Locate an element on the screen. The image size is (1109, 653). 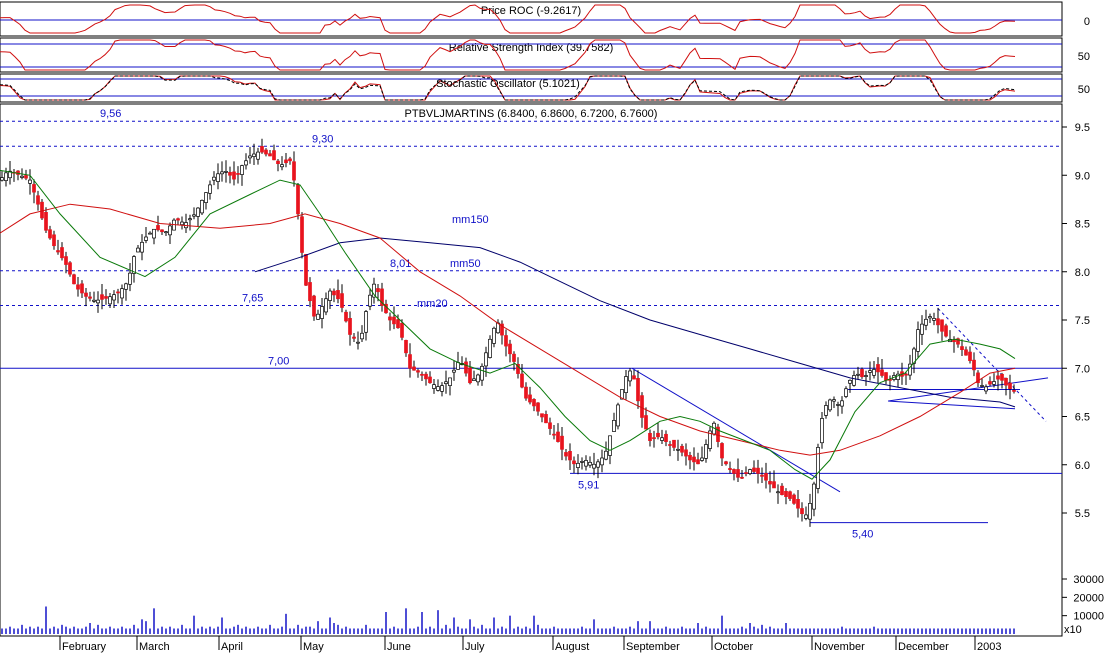
trendlines is located at coordinates (840, 400).